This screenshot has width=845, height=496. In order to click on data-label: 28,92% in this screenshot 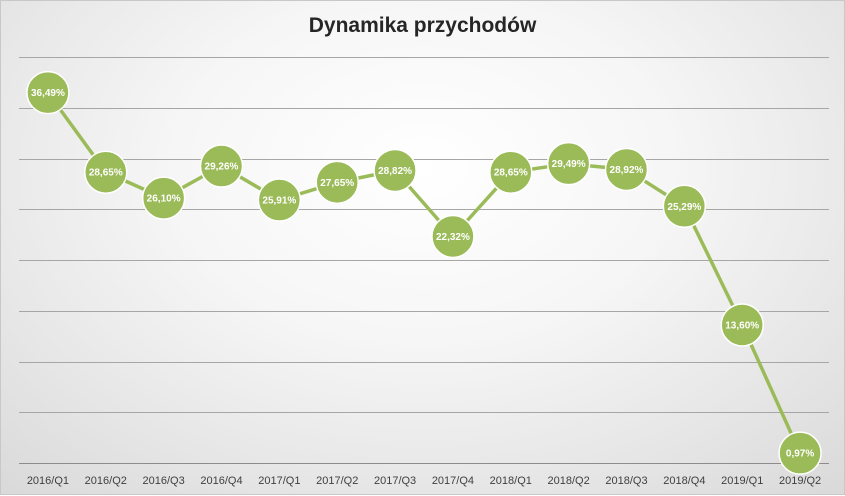, I will do `click(627, 170)`.